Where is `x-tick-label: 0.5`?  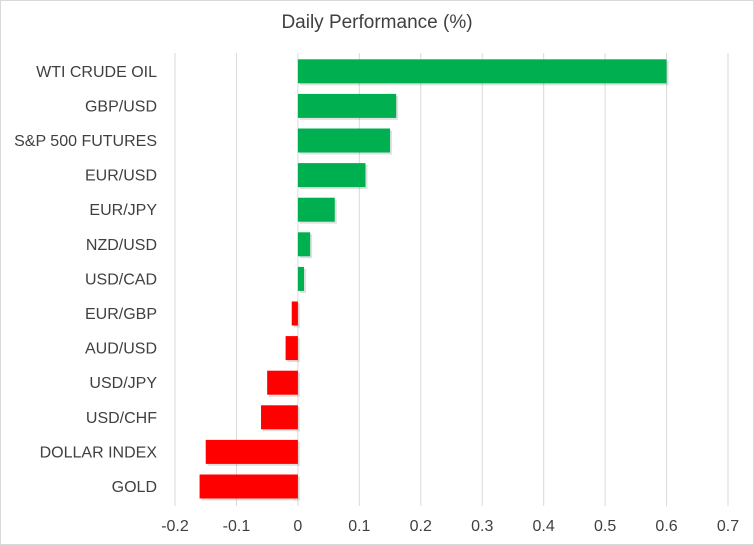 x-tick-label: 0.5 is located at coordinates (605, 526).